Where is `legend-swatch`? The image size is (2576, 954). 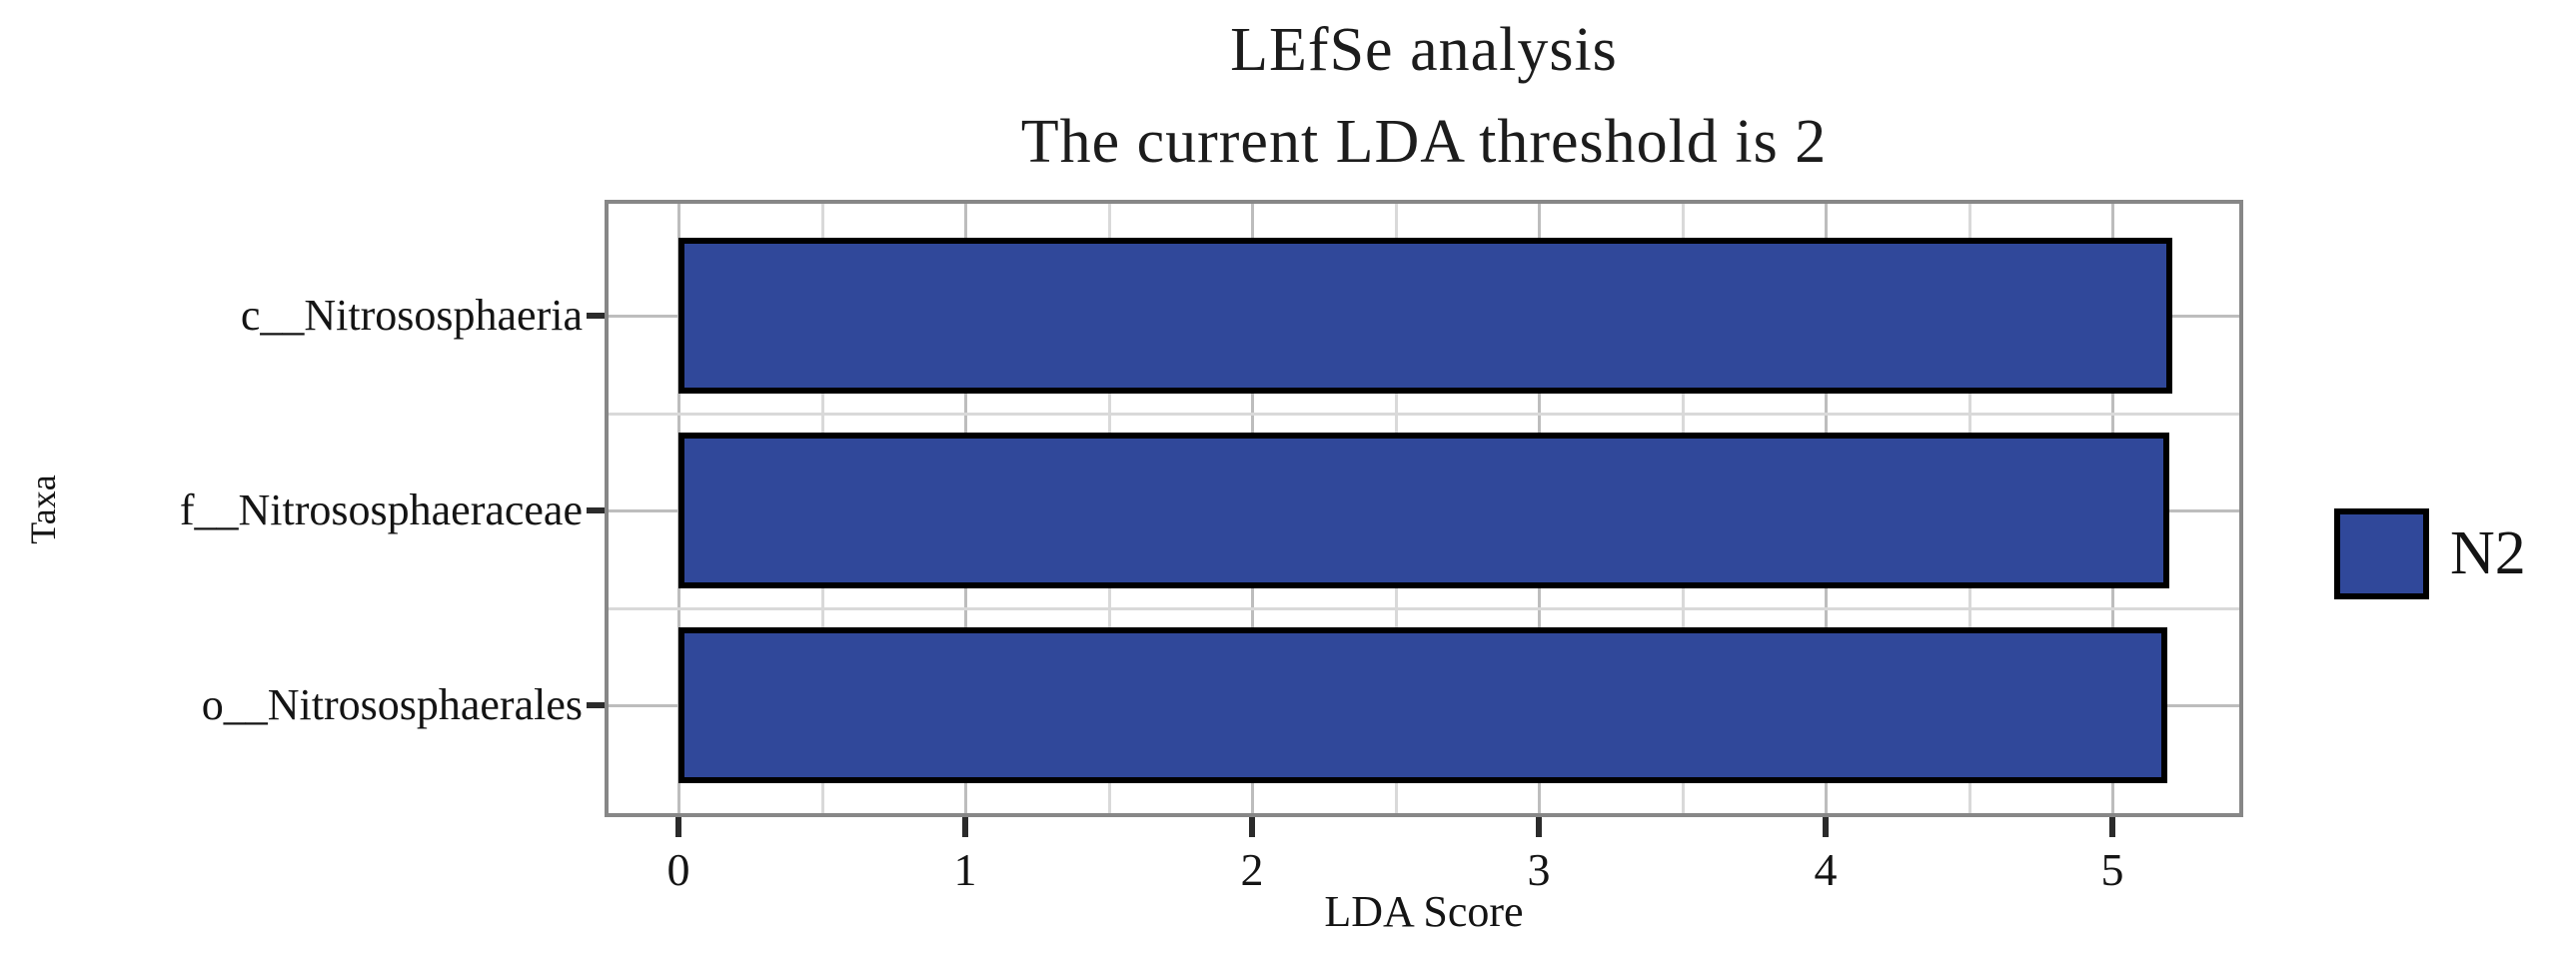 legend-swatch is located at coordinates (2381, 553).